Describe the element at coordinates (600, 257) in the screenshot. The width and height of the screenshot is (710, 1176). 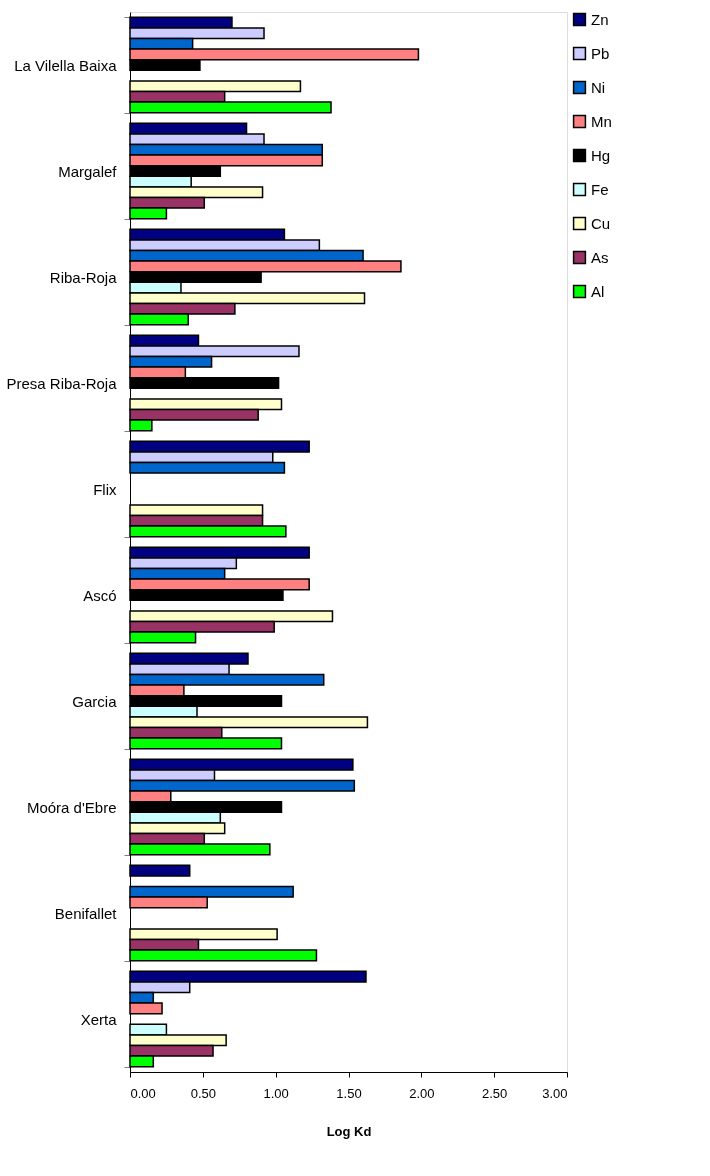
I see `legend-label: As` at that location.